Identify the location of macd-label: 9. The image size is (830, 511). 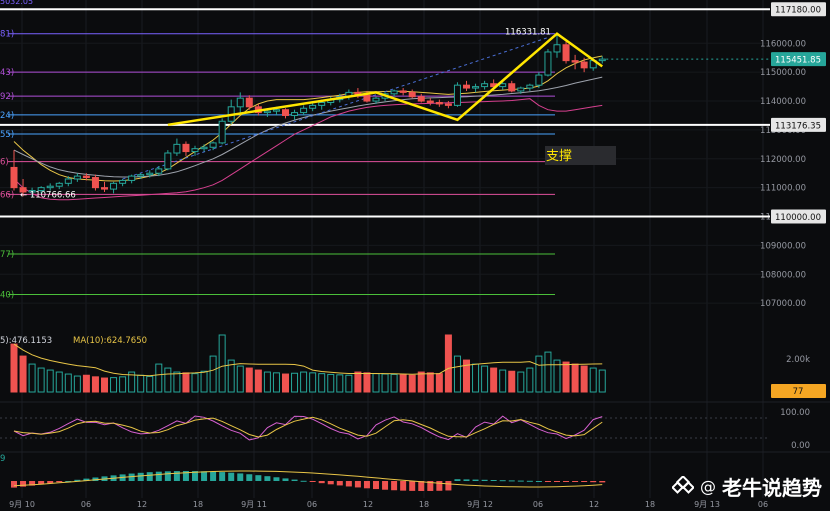
(2, 459).